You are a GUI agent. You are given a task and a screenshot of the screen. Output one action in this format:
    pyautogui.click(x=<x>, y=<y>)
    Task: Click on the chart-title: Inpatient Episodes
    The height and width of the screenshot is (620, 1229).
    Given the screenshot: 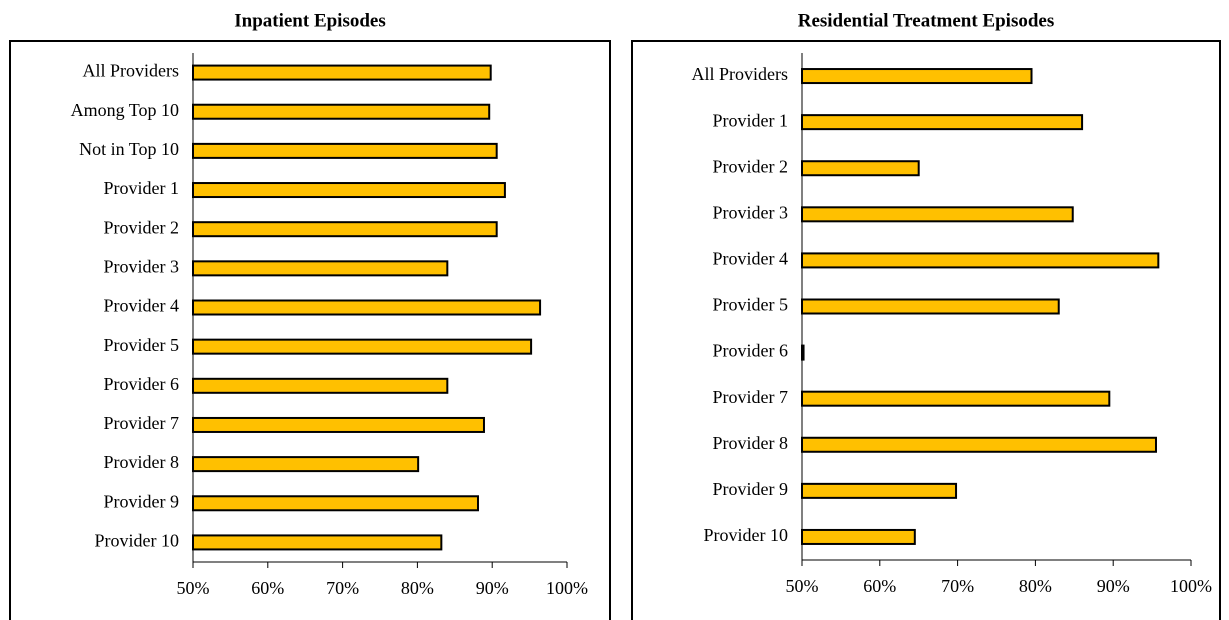 What is the action you would take?
    pyautogui.click(x=310, y=20)
    